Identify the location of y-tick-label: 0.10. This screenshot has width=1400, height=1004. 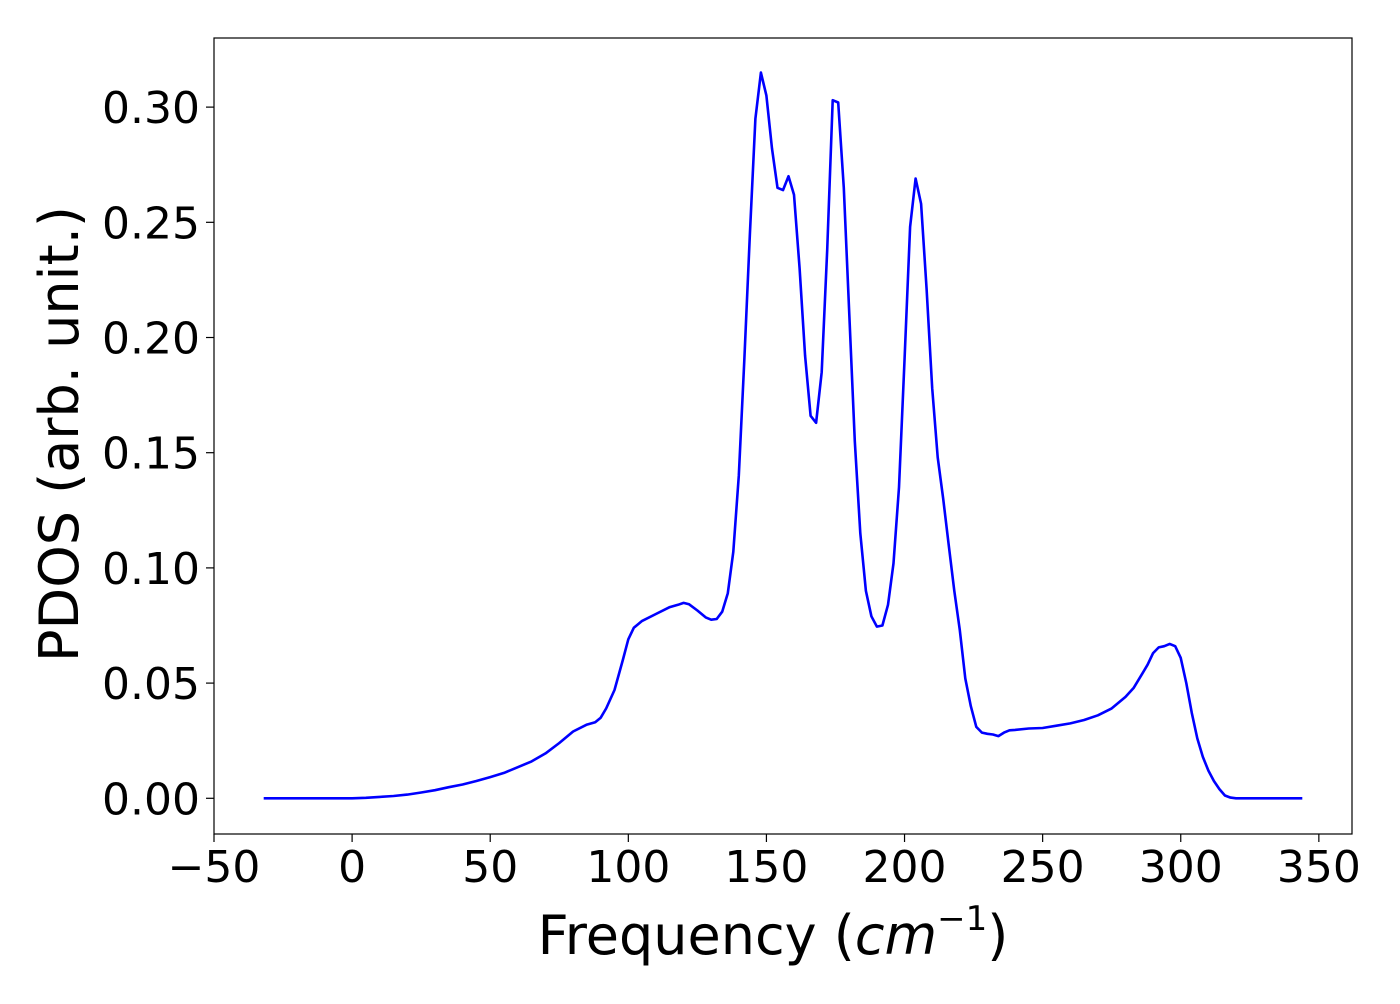
(151, 569).